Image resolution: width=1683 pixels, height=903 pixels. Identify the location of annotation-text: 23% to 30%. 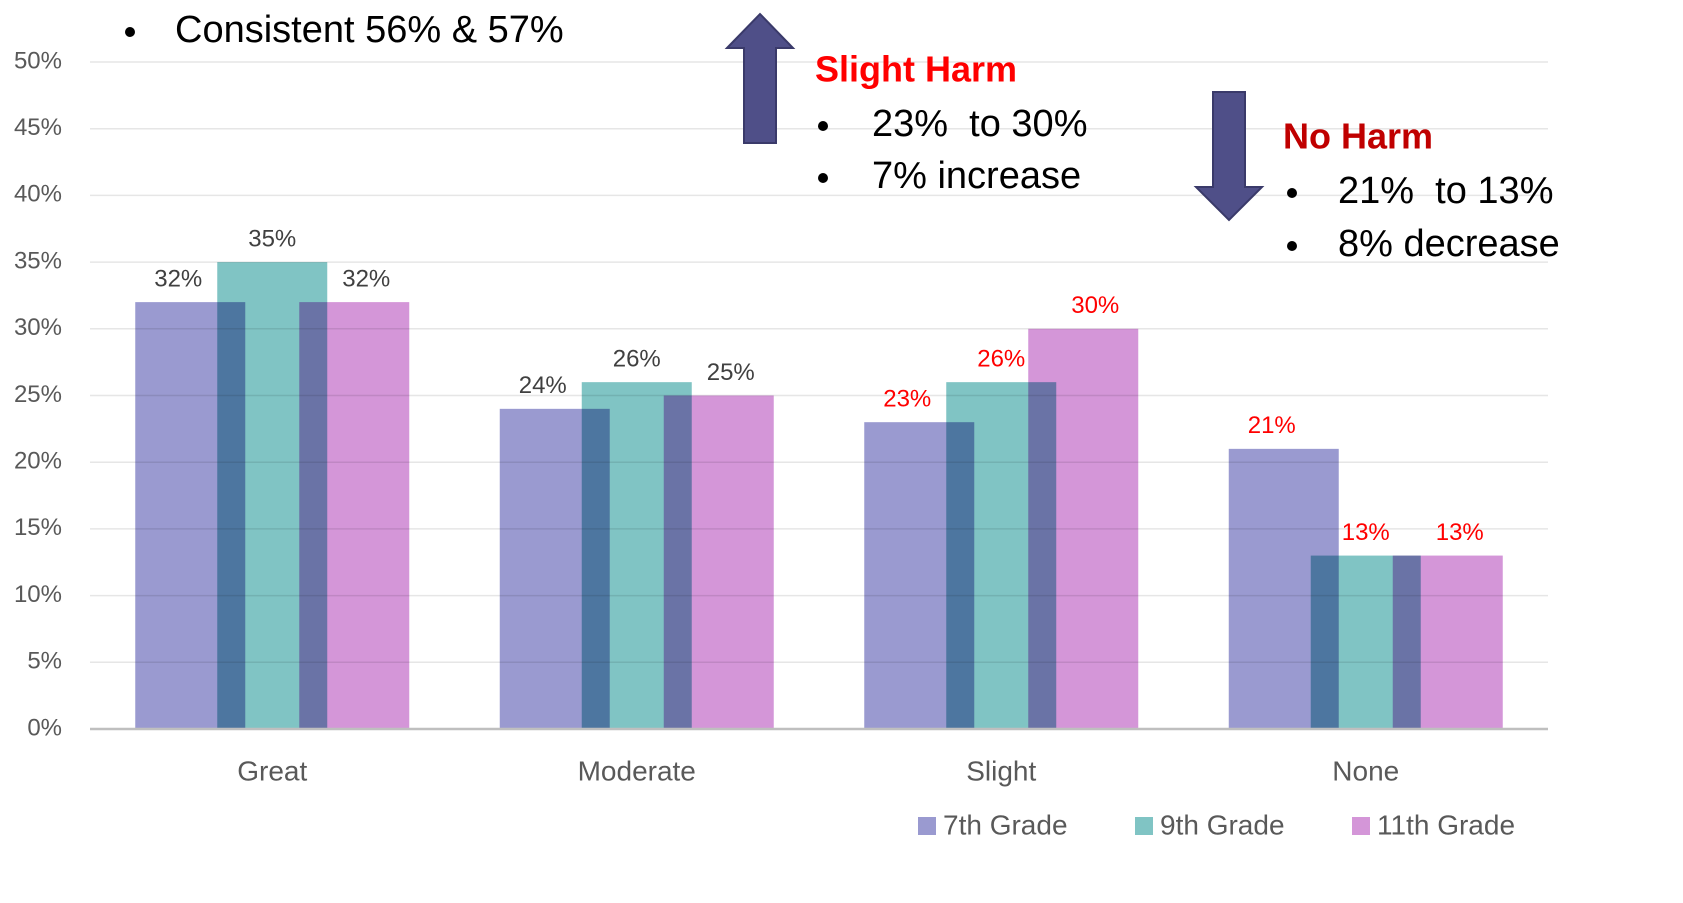
(979, 124).